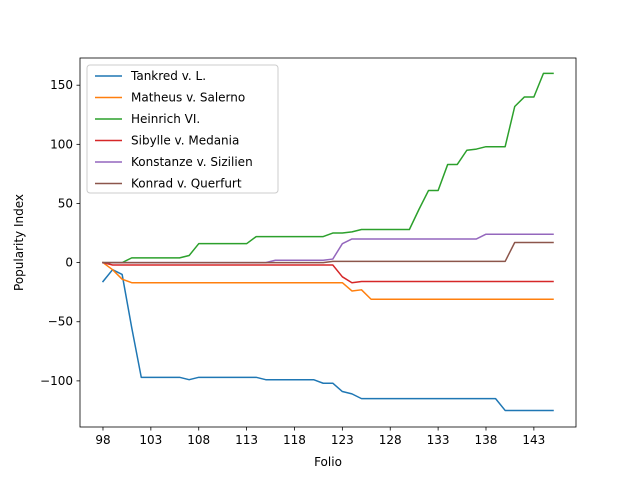 Image resolution: width=640 pixels, height=480 pixels. Describe the element at coordinates (533, 440) in the screenshot. I see `x-tick-label: 143` at that location.